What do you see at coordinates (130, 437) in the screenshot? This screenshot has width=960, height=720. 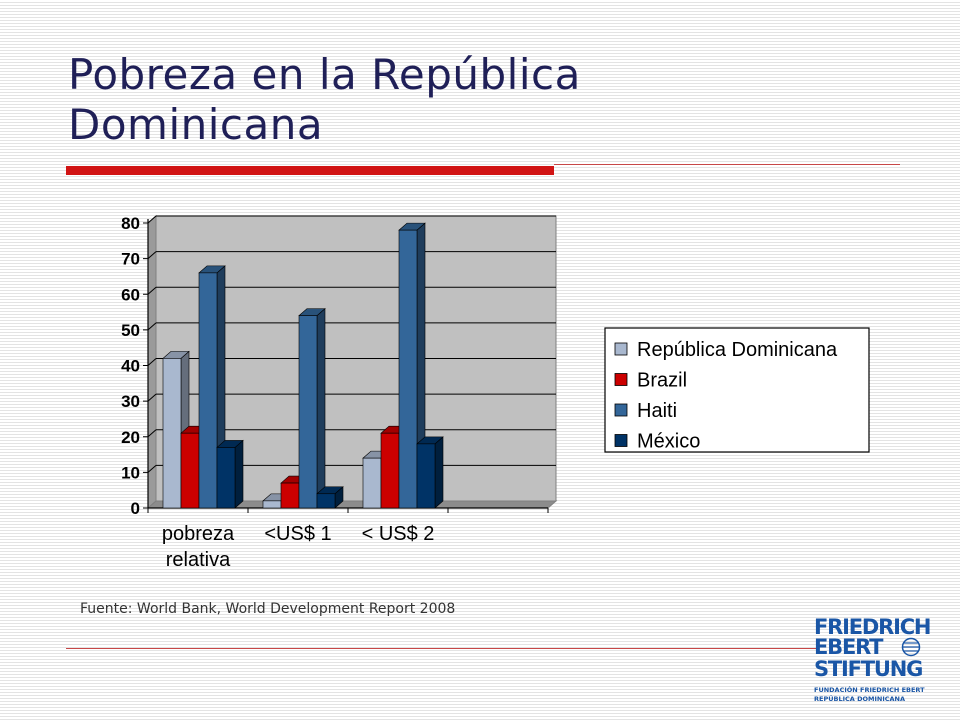 I see `y-tick-label: 20` at bounding box center [130, 437].